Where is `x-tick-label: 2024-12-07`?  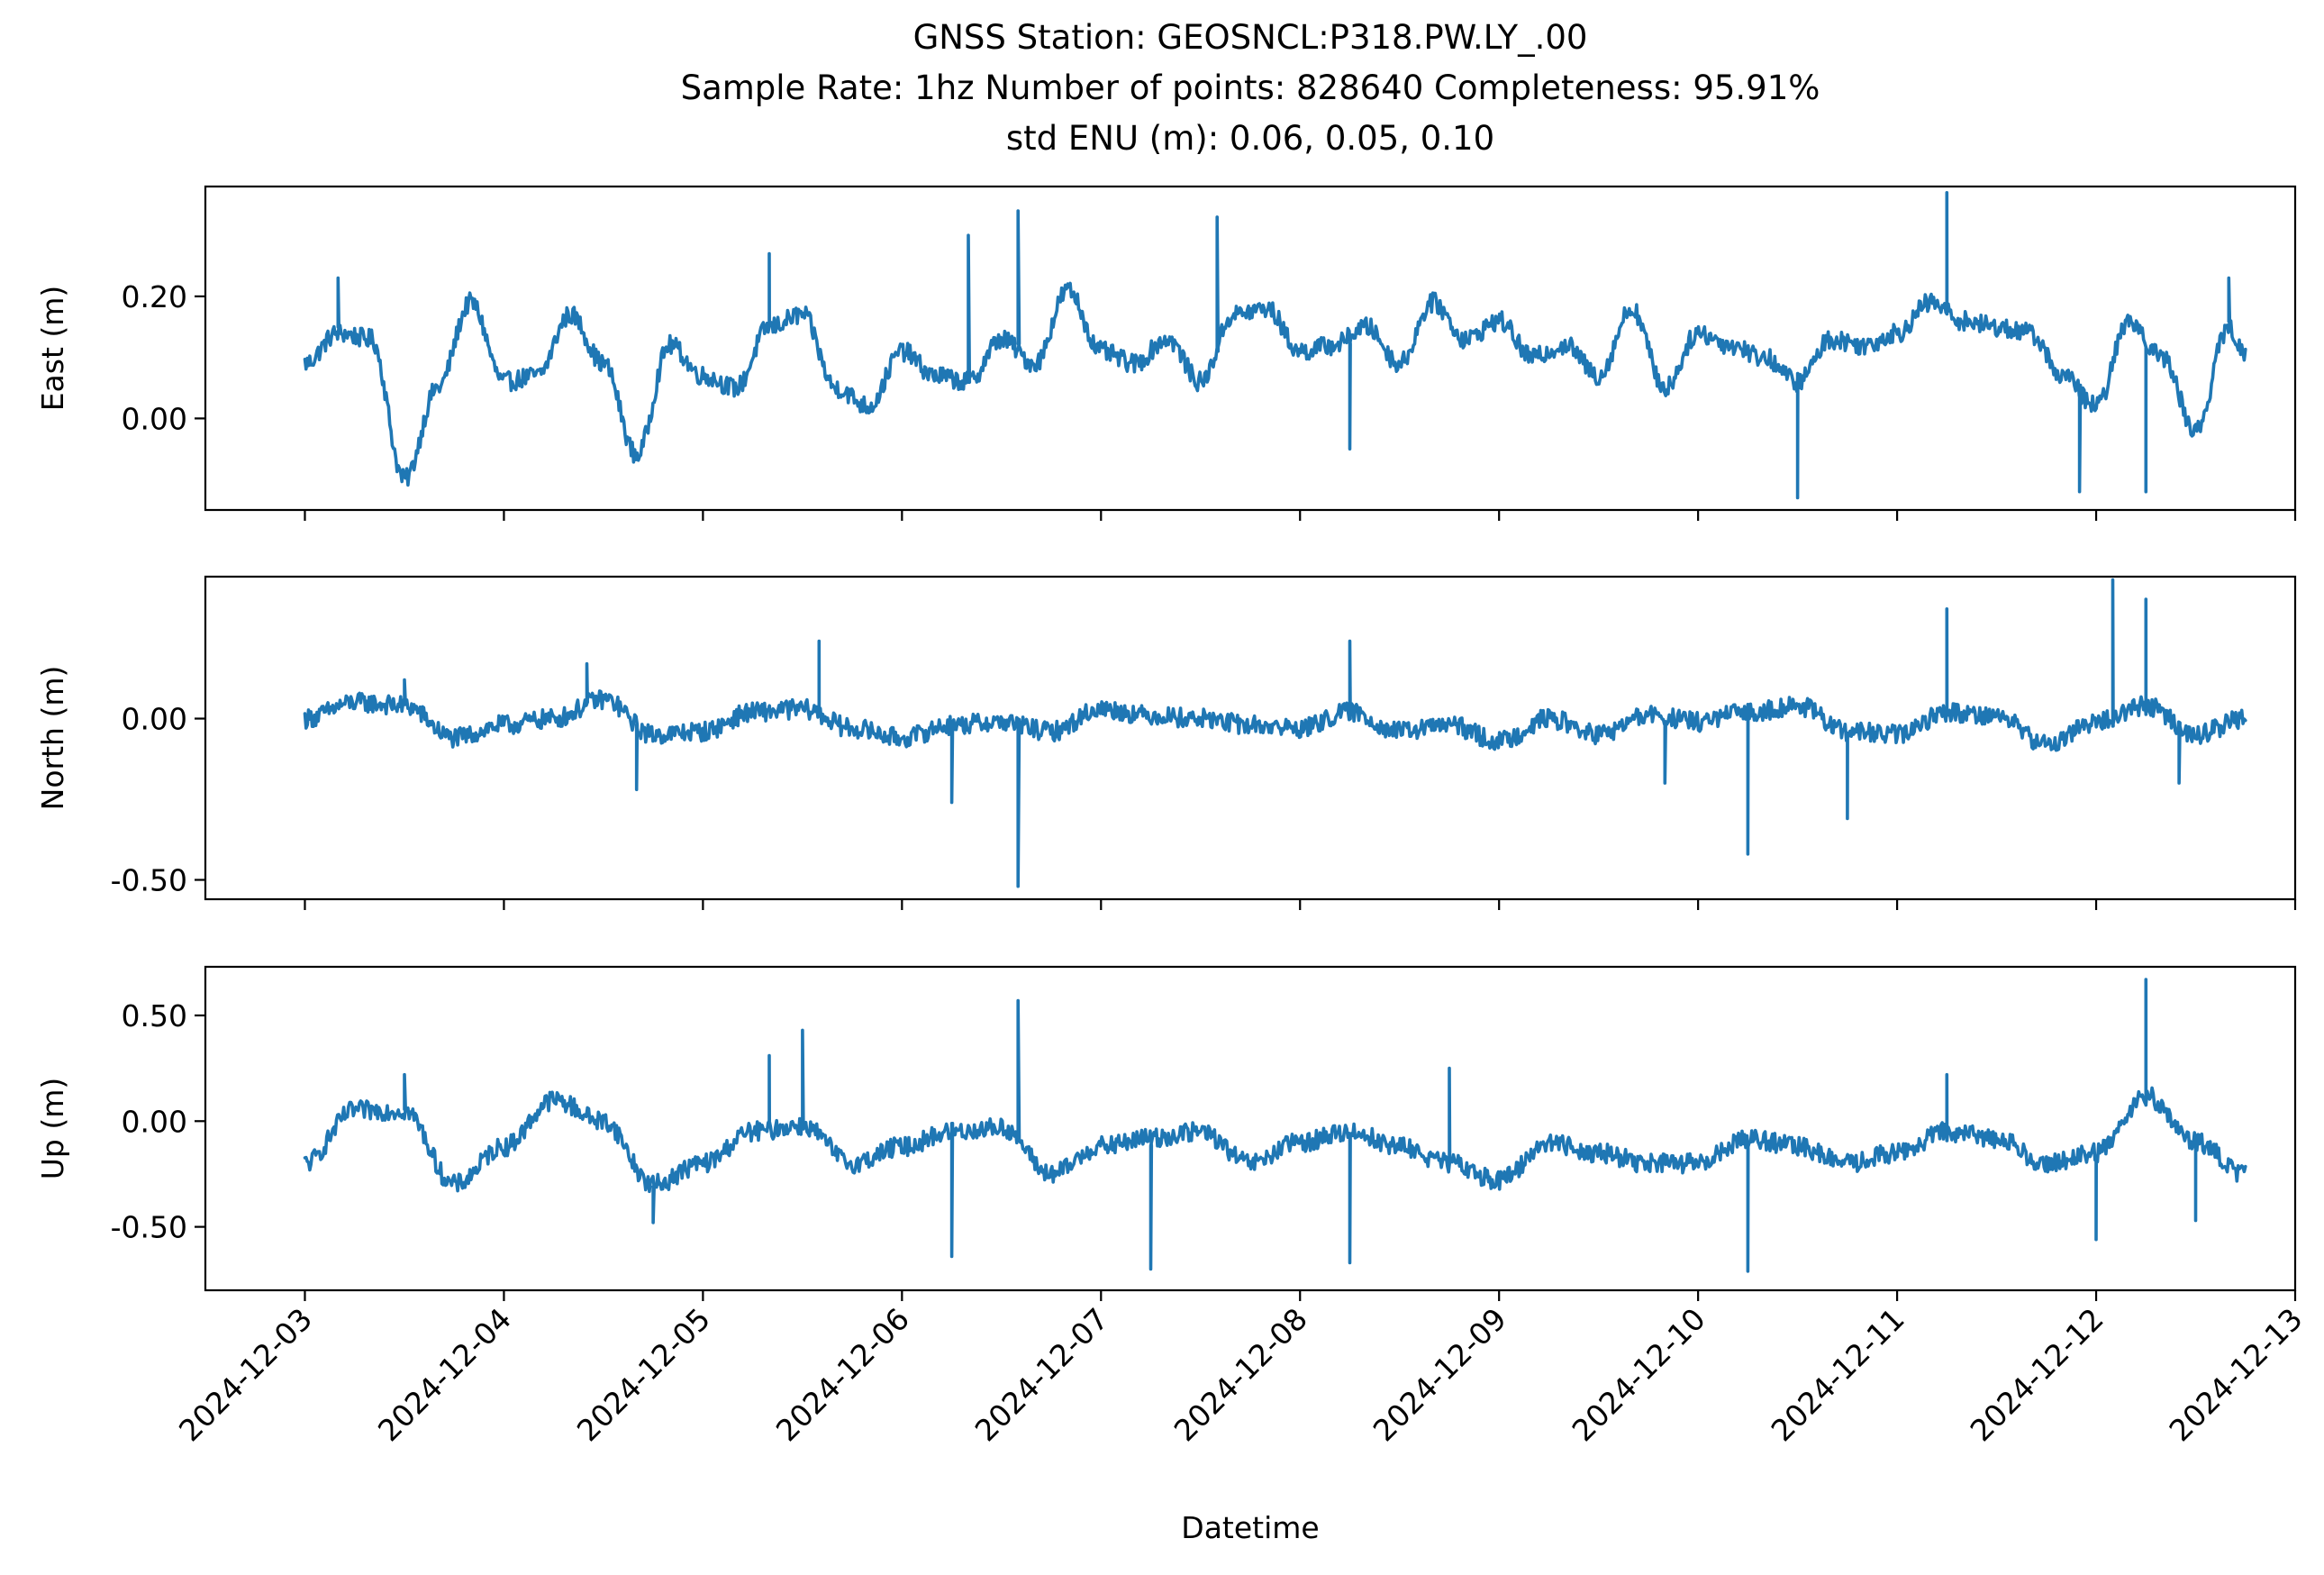 x-tick-label: 2024-12-07 is located at coordinates (1041, 1374).